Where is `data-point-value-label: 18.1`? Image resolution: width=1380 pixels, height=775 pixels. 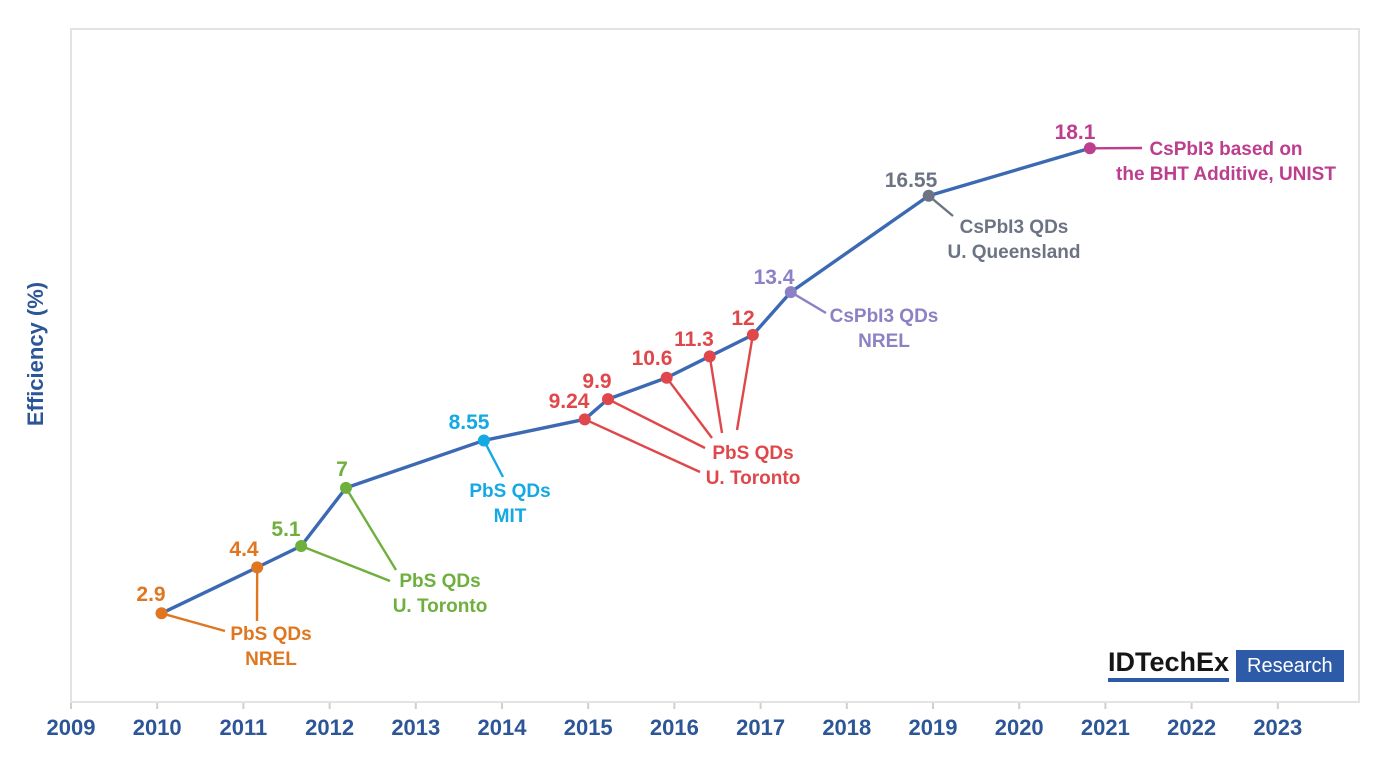 data-point-value-label: 18.1 is located at coordinates (1075, 132).